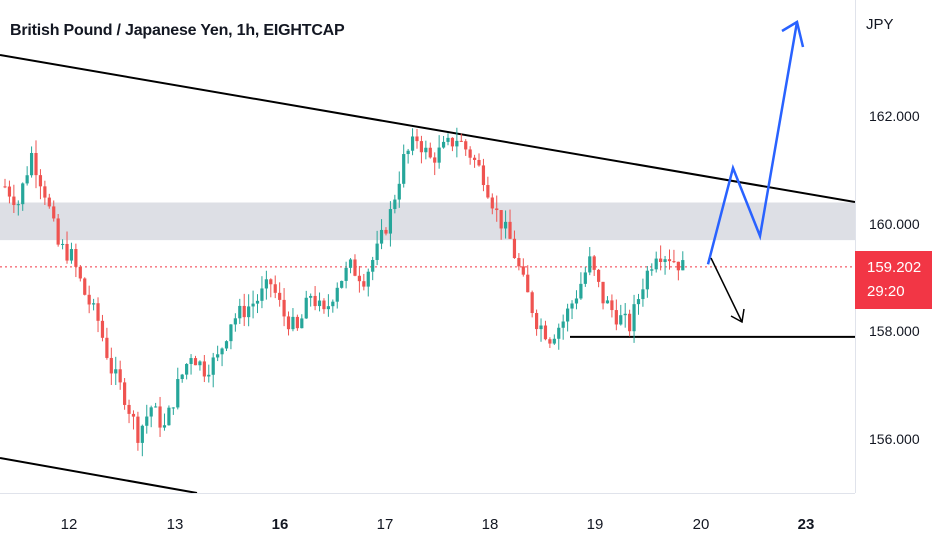 This screenshot has height=551, width=932. I want to click on time-tick: 12, so click(69, 524).